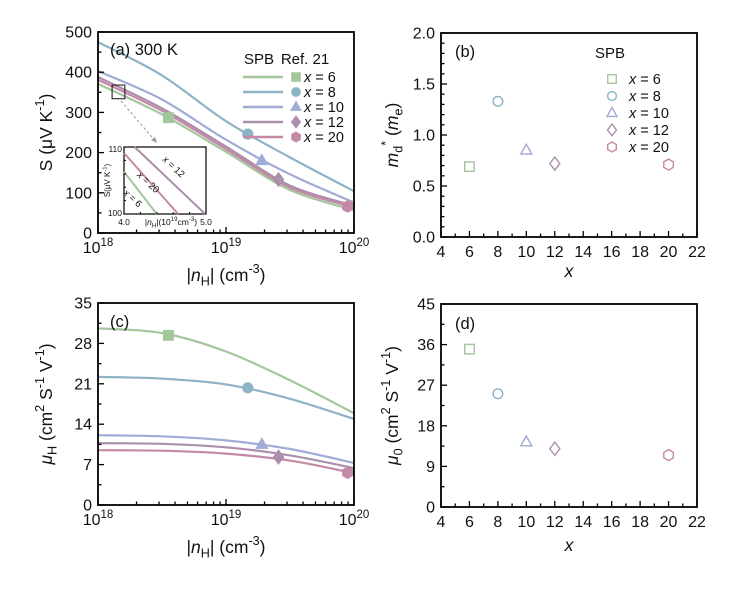 The image size is (735, 591). What do you see at coordinates (348, 206) in the screenshot?
I see `ref-marker-x20` at bounding box center [348, 206].